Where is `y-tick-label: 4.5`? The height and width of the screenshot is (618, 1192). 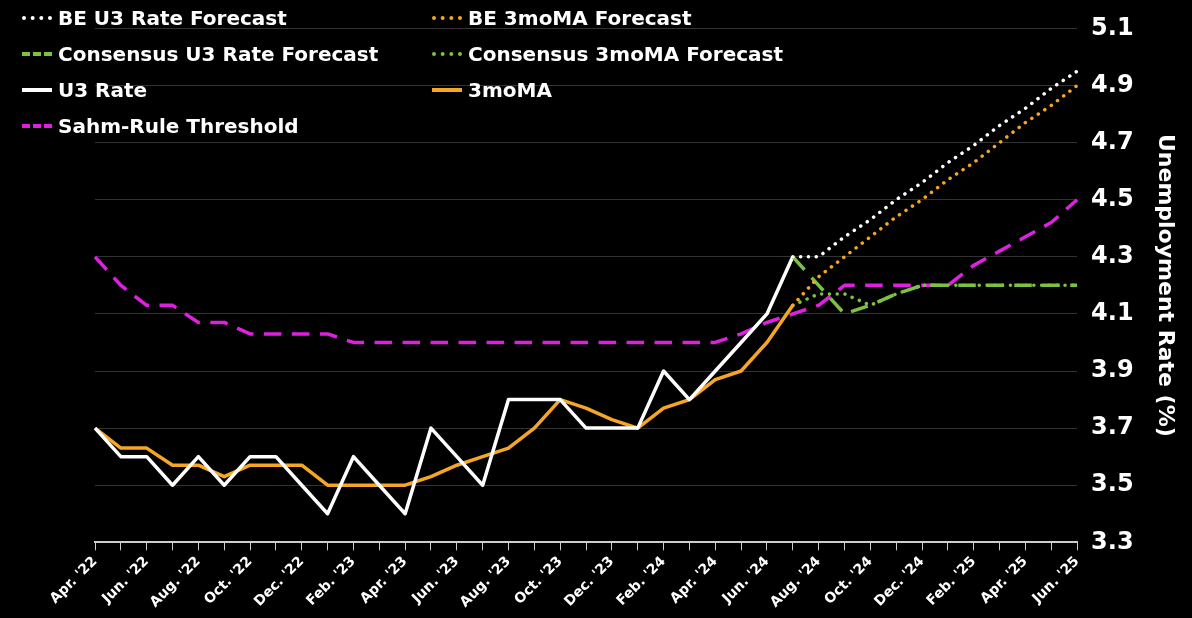
y-tick-label: 4.5 is located at coordinates (1112, 197).